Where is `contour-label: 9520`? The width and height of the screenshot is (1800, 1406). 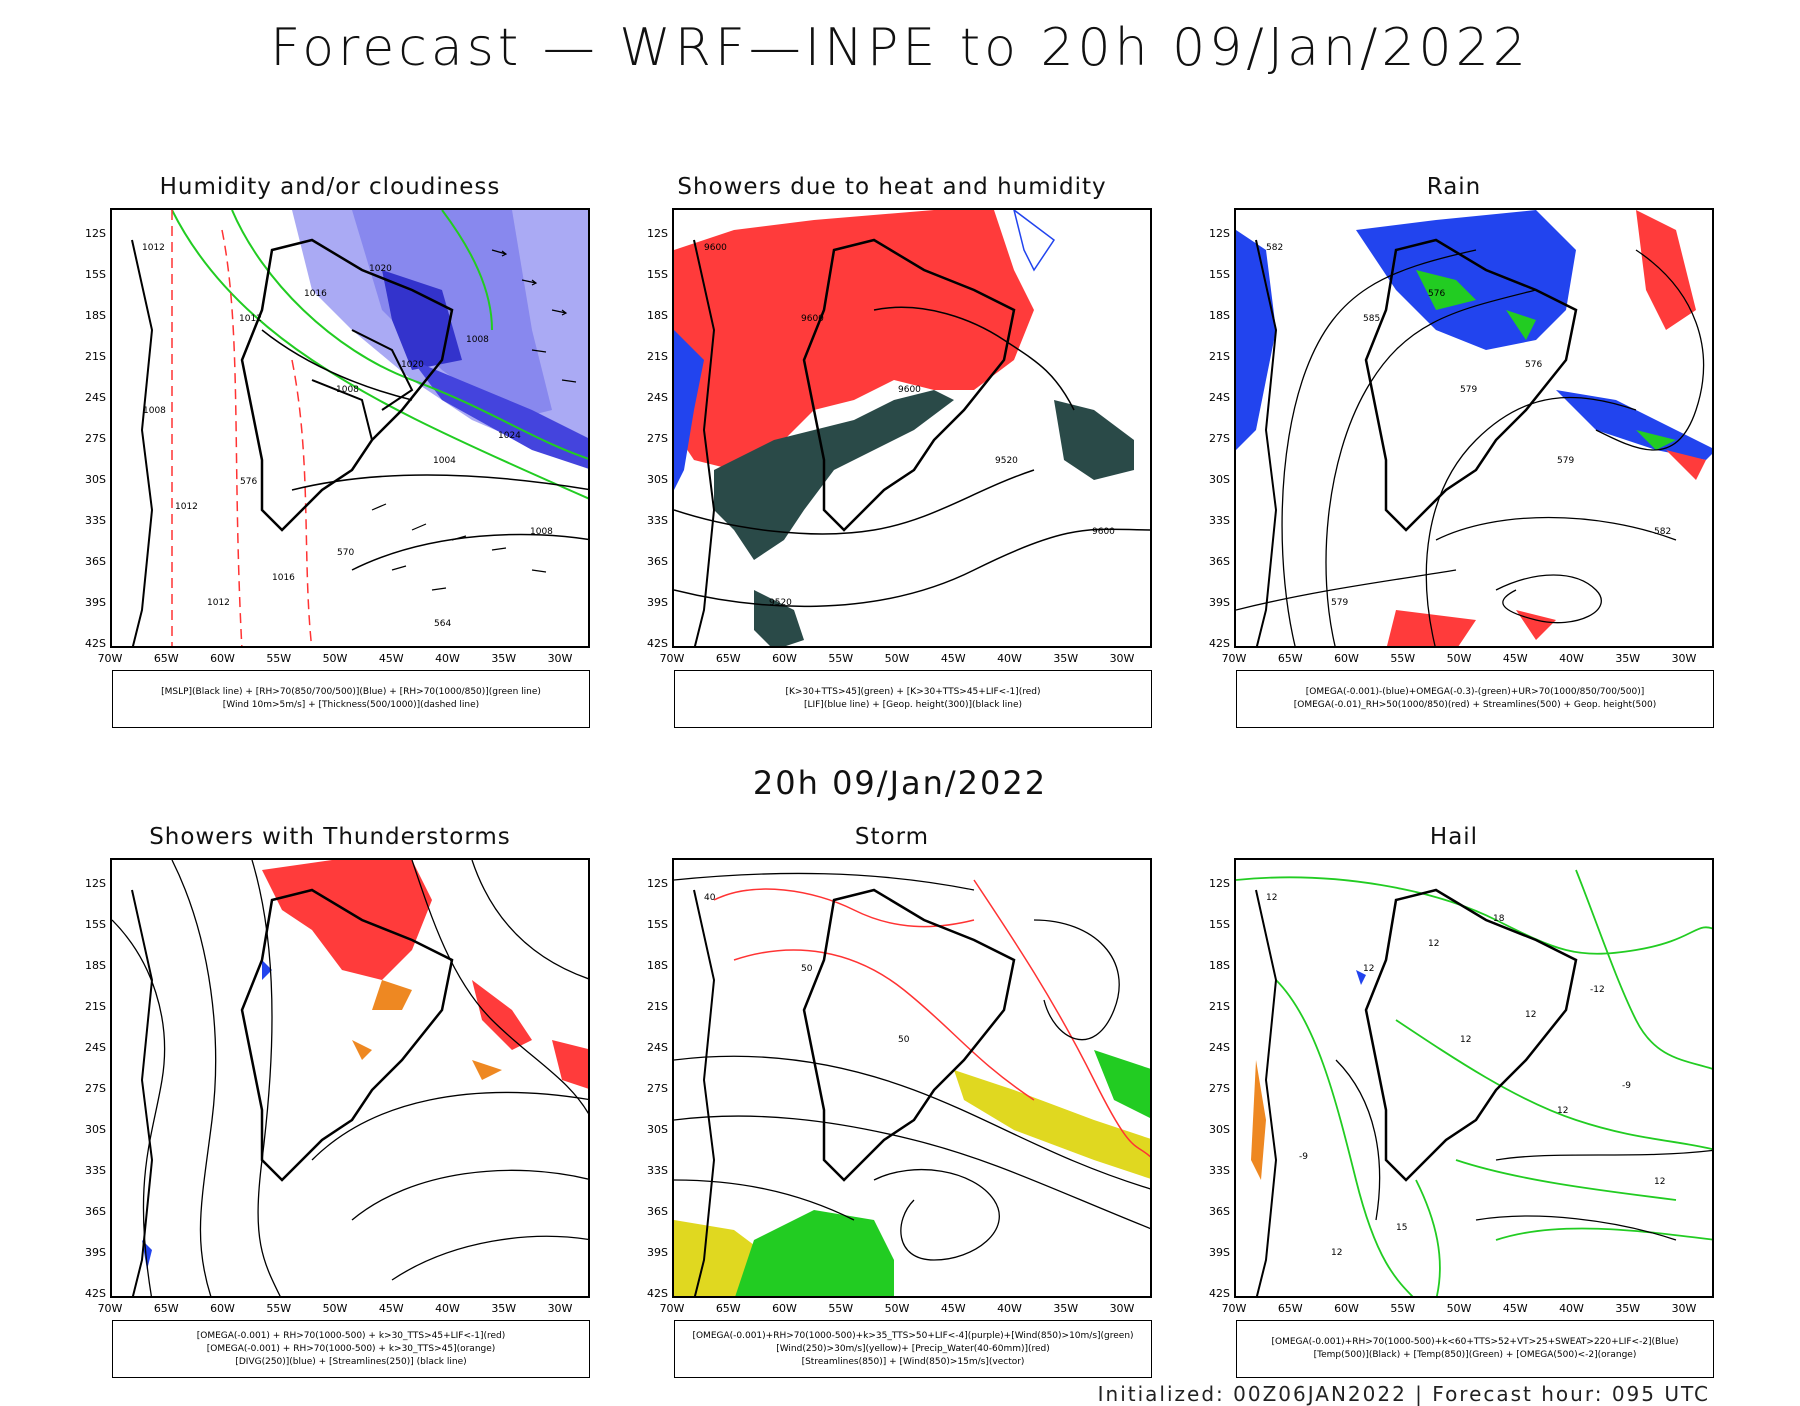 contour-label: 9520 is located at coordinates (780, 603).